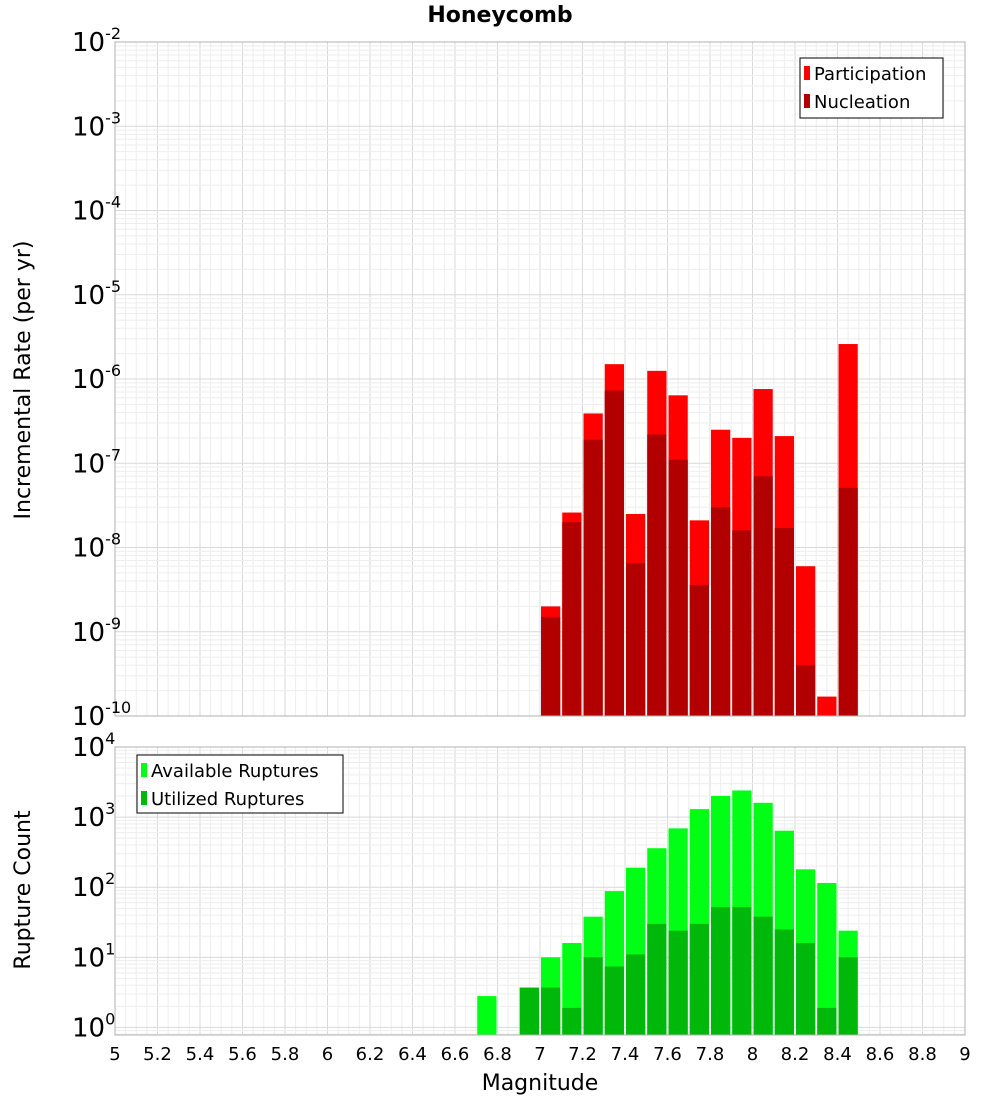 The height and width of the screenshot is (1104, 1000). Describe the element at coordinates (412, 1054) in the screenshot. I see `x-tick-label: 6.4` at that location.